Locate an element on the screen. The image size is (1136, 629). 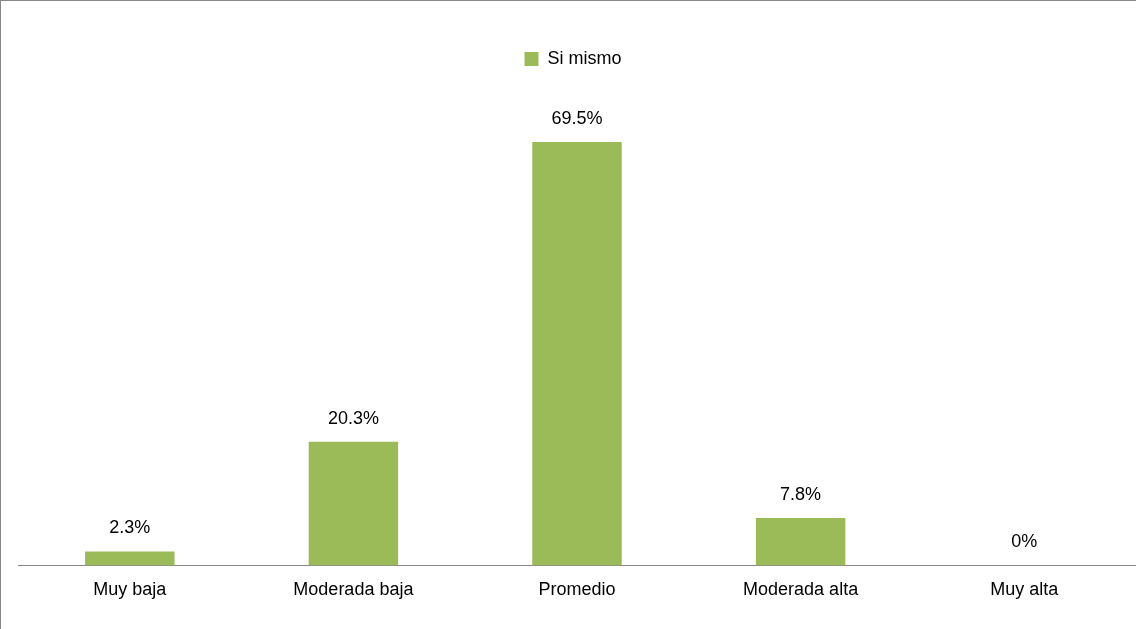
data-label: 69.5% is located at coordinates (577, 117).